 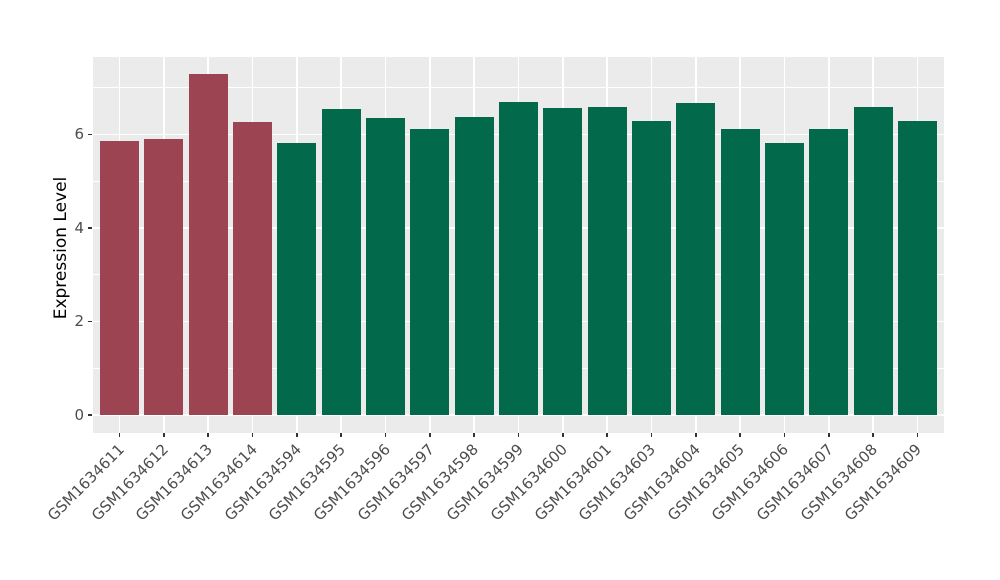 What do you see at coordinates (79, 227) in the screenshot?
I see `y-tick-label-4: 4` at bounding box center [79, 227].